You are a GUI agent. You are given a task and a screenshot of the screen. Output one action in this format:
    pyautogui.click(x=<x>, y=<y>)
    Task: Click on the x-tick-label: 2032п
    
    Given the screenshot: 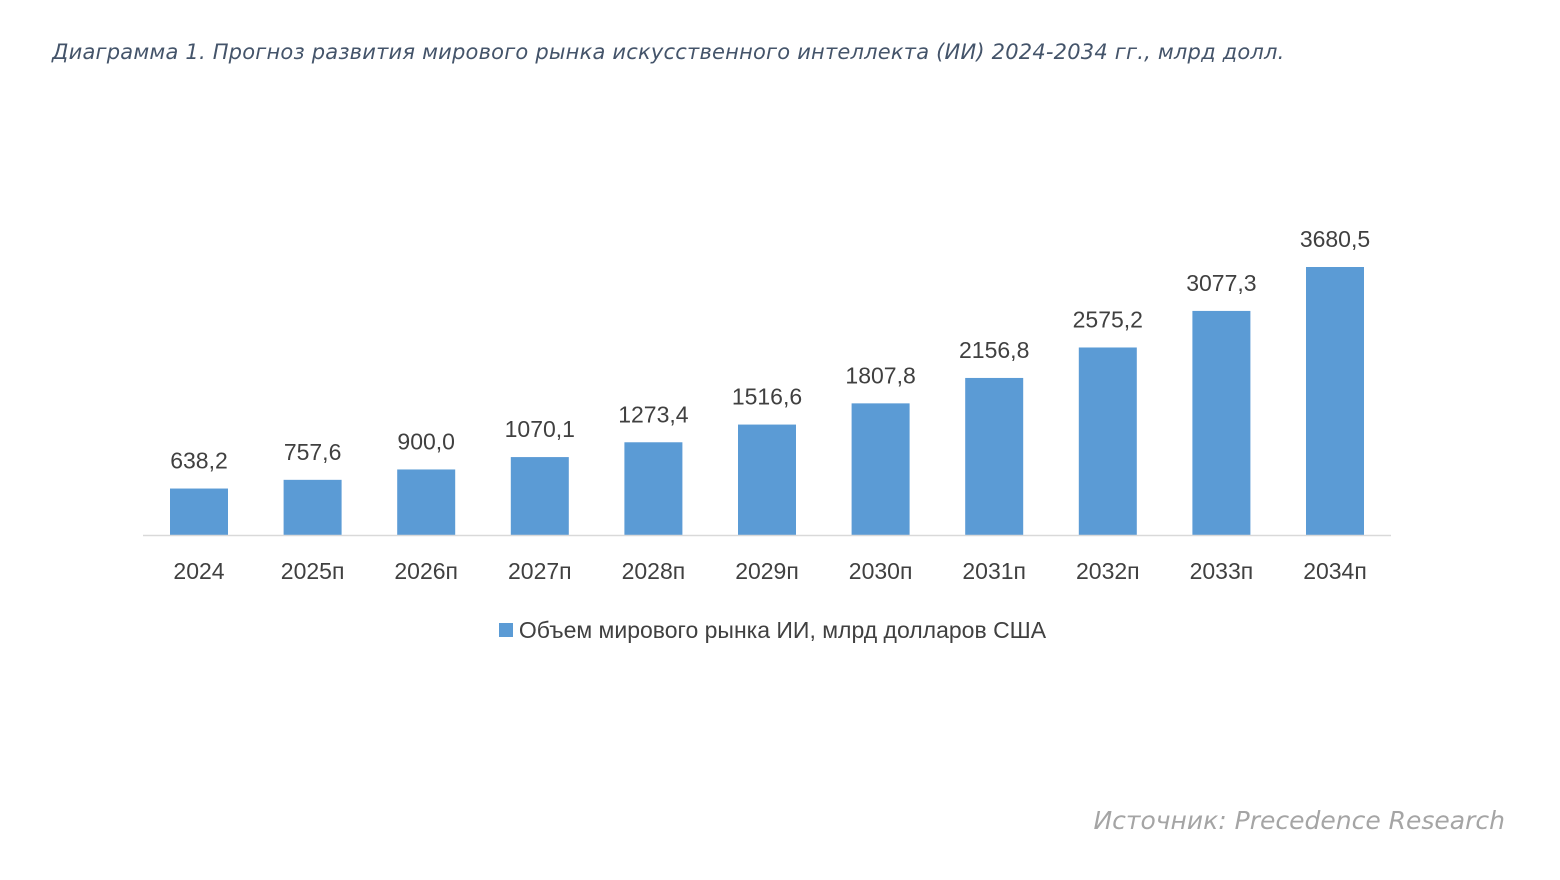 What is the action you would take?
    pyautogui.click(x=1108, y=571)
    